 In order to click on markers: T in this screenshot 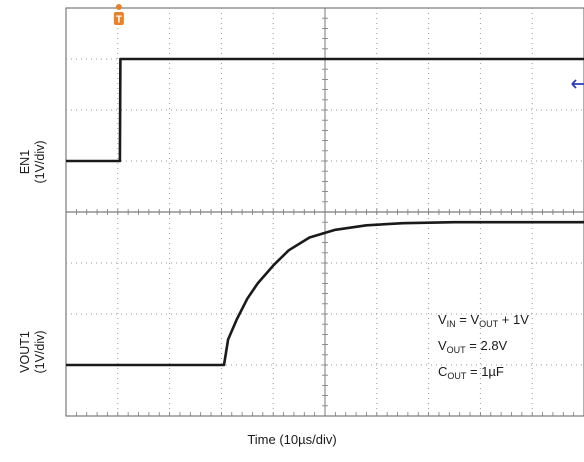, I will do `click(348, 46)`.